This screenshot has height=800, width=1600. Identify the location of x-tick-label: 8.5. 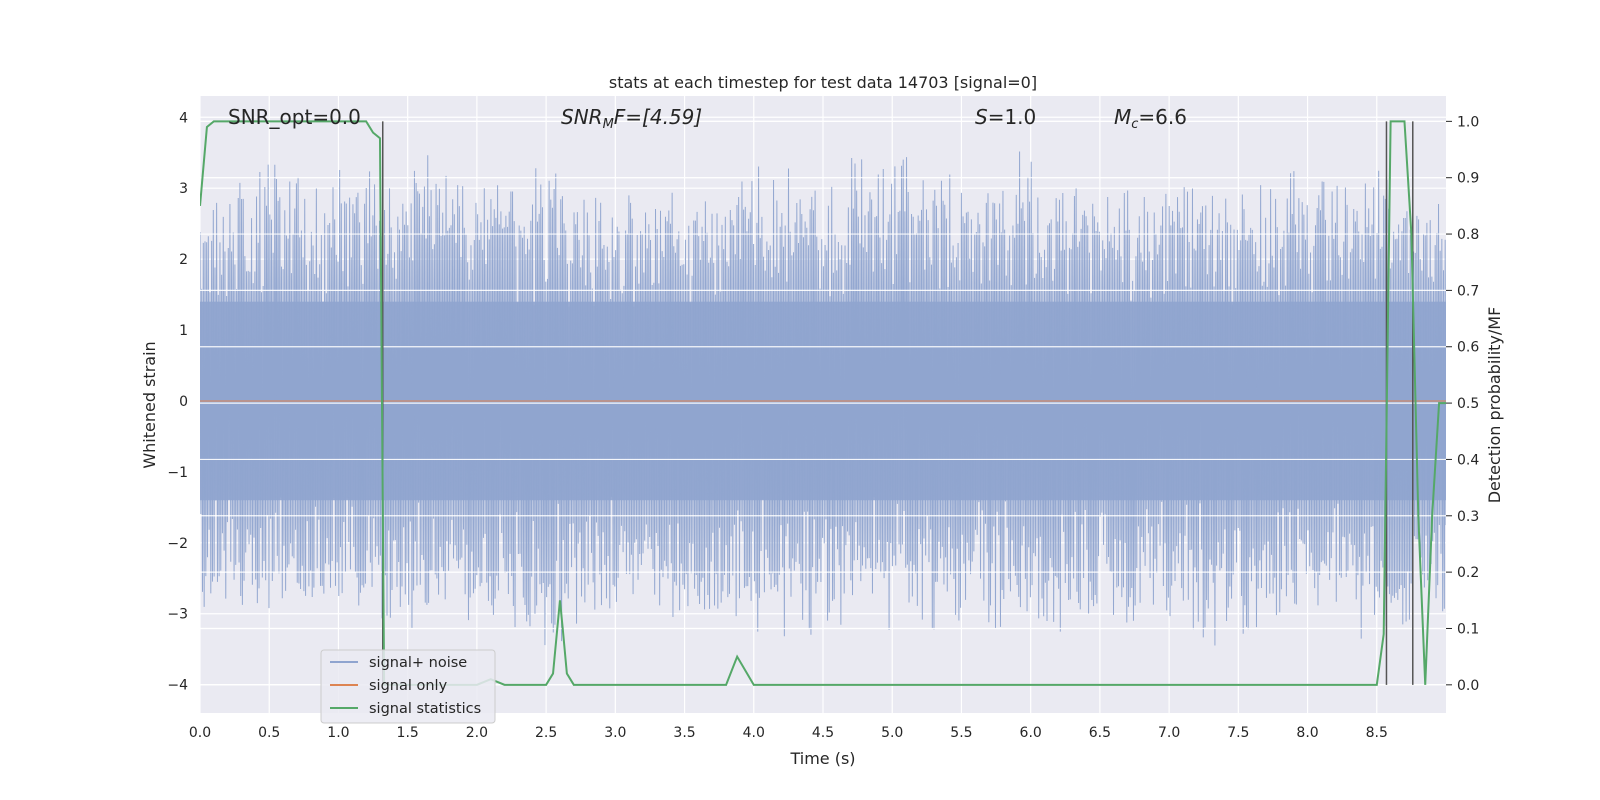
(1377, 733).